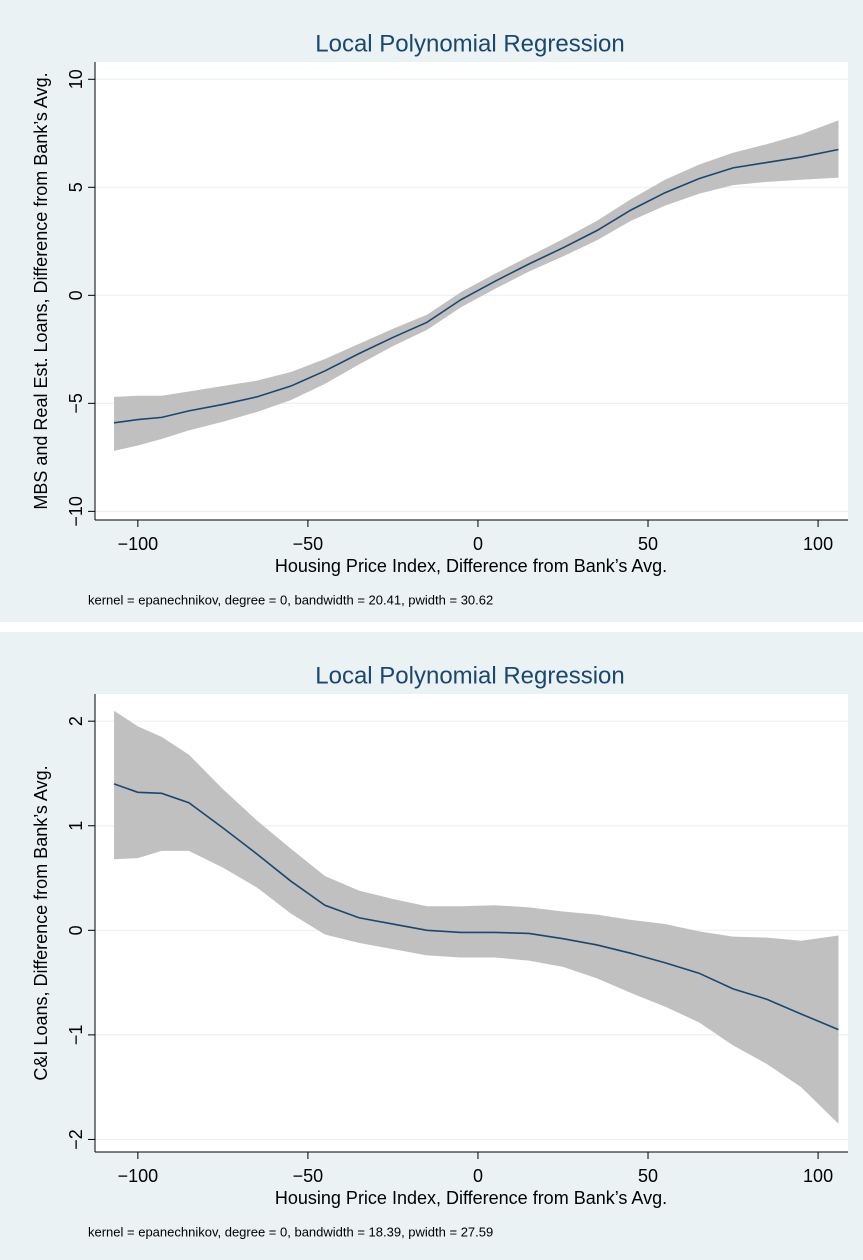 This screenshot has height=1260, width=863. I want to click on y-tick-label: 10, so click(76, 79).